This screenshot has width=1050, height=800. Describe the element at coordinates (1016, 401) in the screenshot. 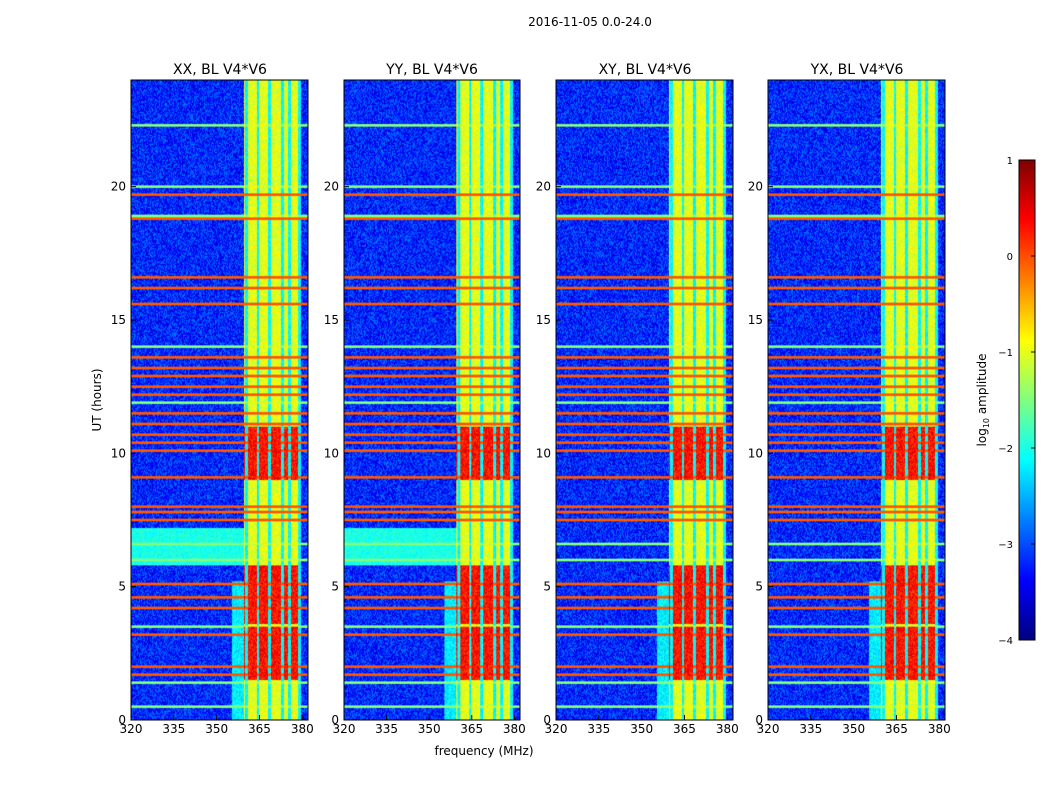

I see `colorbar-ticks: 1 0 −1 −2 −3 −4` at that location.